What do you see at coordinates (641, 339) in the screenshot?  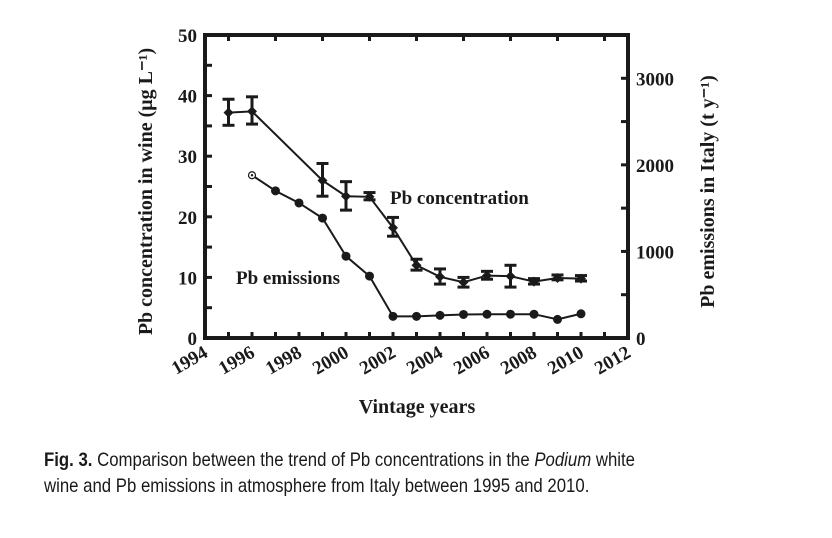 I see `y-tick-label-right: 0` at bounding box center [641, 339].